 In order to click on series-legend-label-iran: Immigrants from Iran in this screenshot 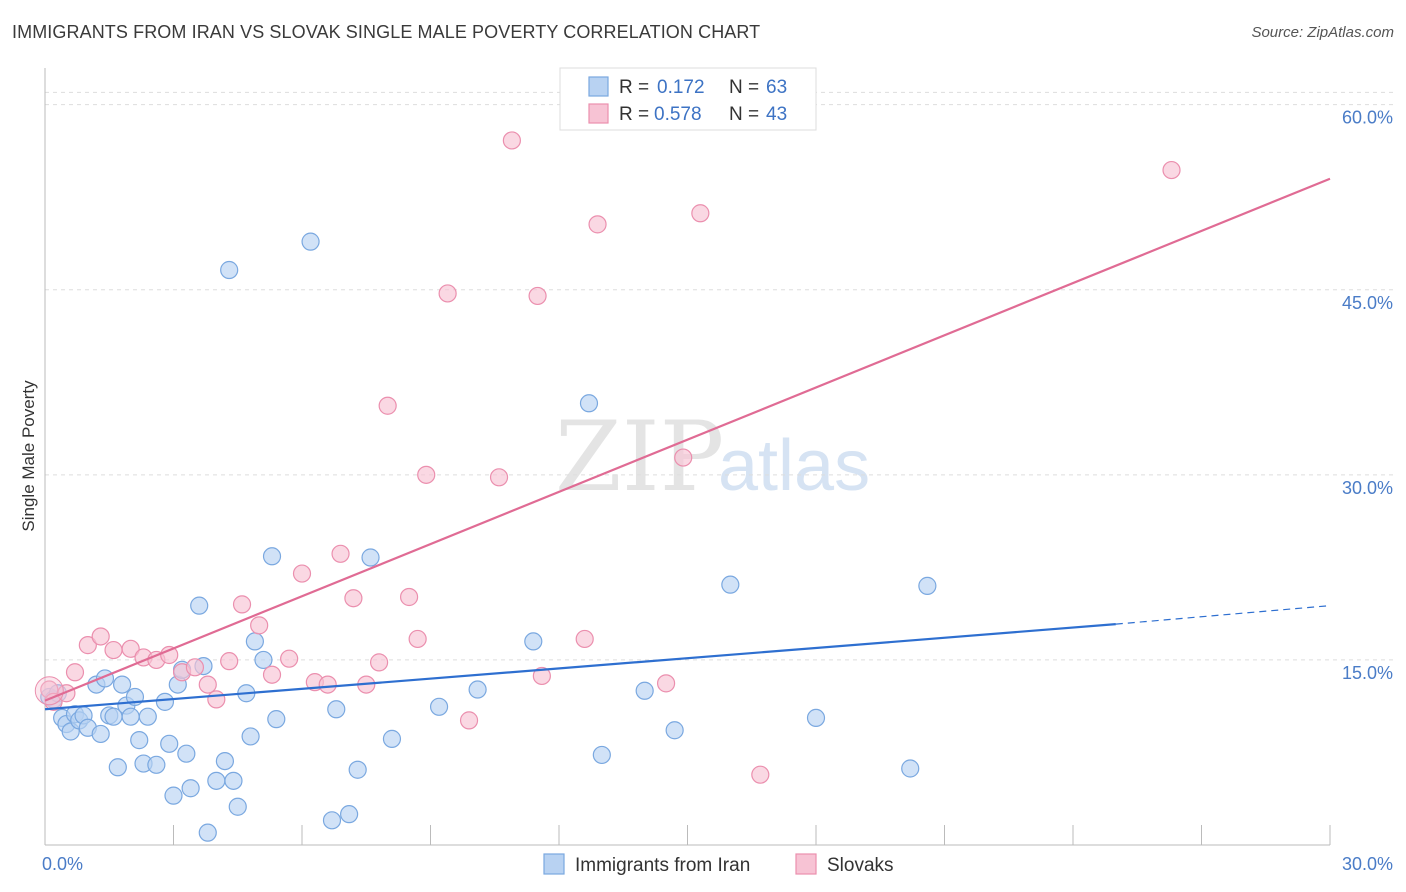, I will do `click(662, 865)`.